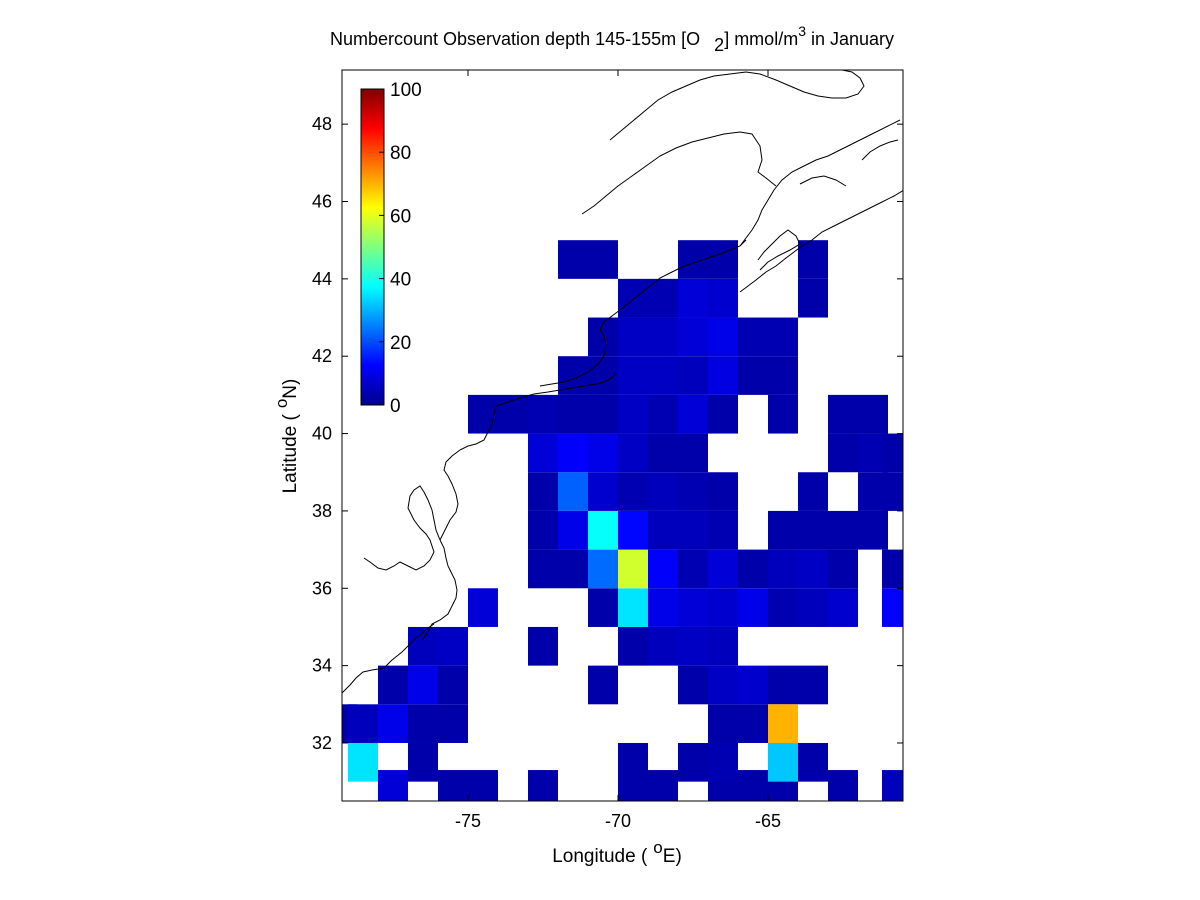 The image size is (1200, 900). What do you see at coordinates (388, 658) in the screenshot?
I see `coastline-south-carolina` at bounding box center [388, 658].